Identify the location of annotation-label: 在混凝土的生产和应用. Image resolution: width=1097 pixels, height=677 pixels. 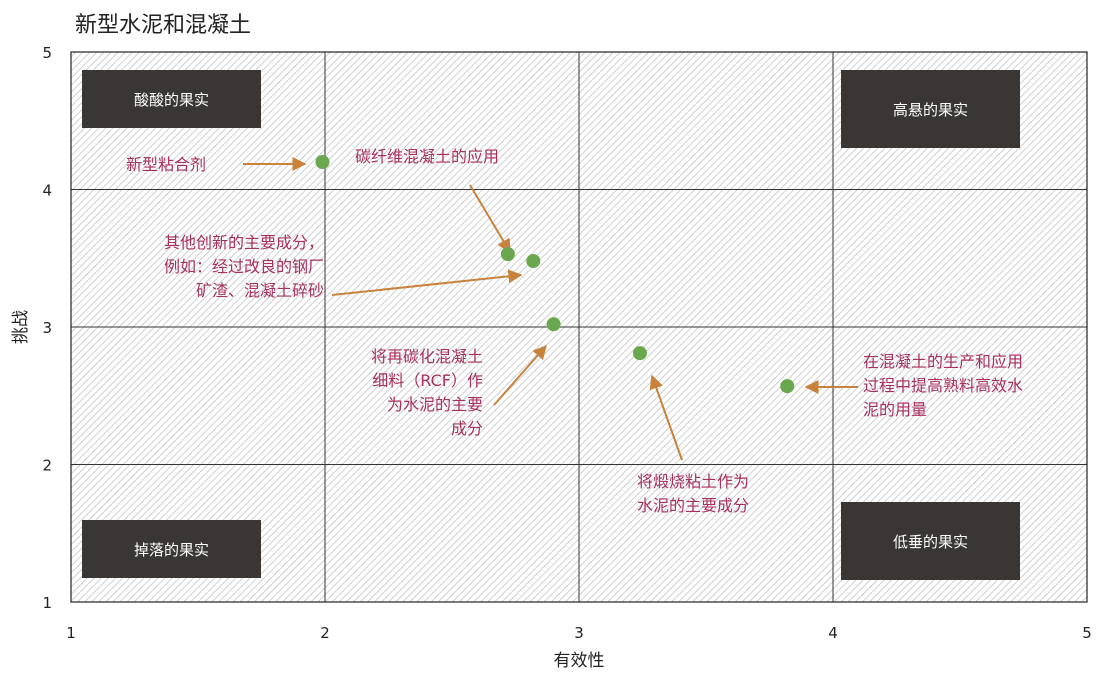
(943, 361).